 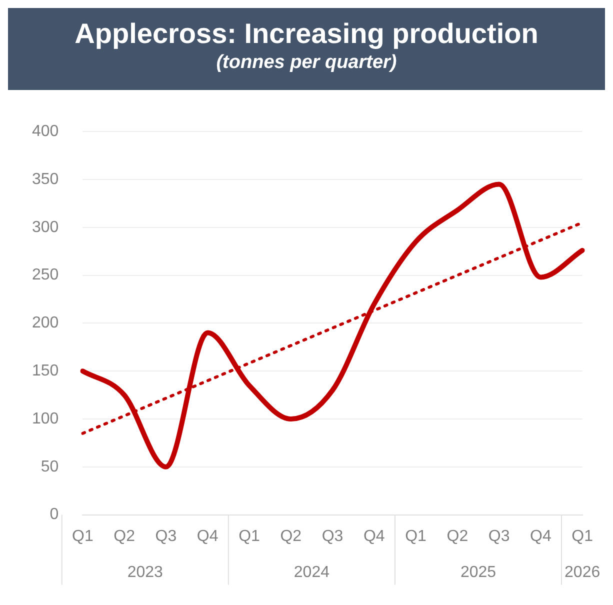 What do you see at coordinates (45, 131) in the screenshot?
I see `y-tick-label: 400` at bounding box center [45, 131].